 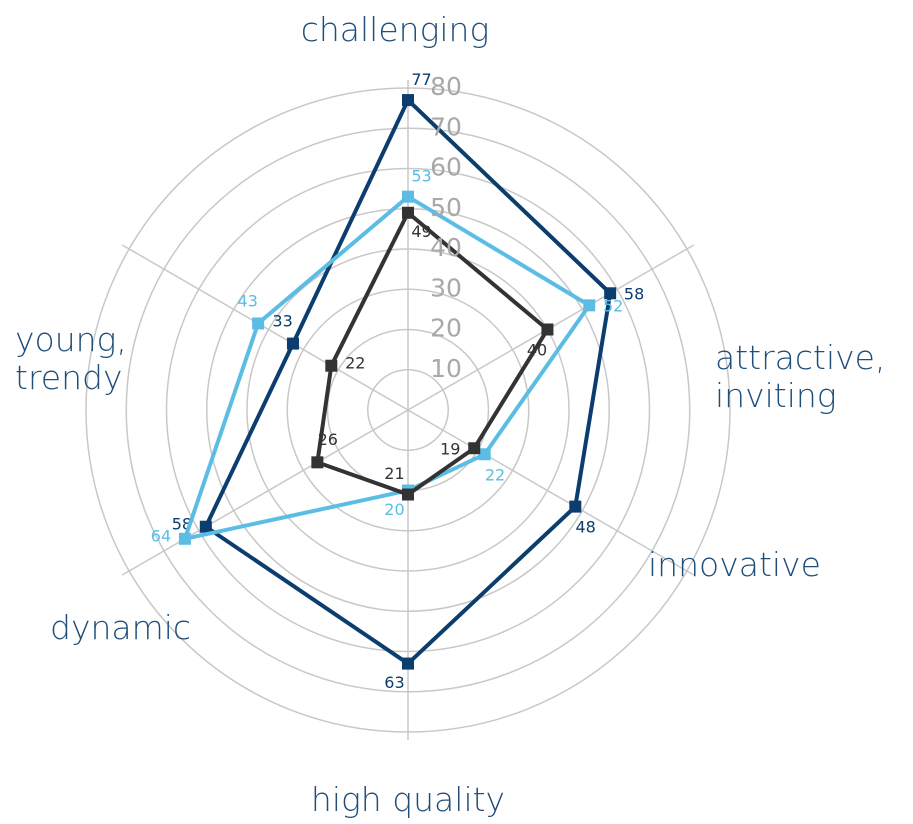 What do you see at coordinates (121, 627) in the screenshot?
I see `category-label: dynamic` at bounding box center [121, 627].